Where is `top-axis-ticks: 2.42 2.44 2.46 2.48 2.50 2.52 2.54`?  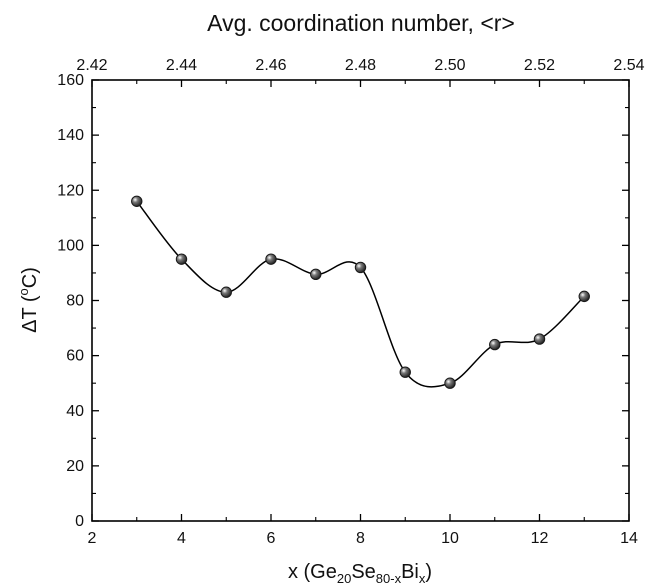 top-axis-ticks: 2.42 2.44 2.46 2.48 2.50 2.52 2.54 is located at coordinates (360, 72).